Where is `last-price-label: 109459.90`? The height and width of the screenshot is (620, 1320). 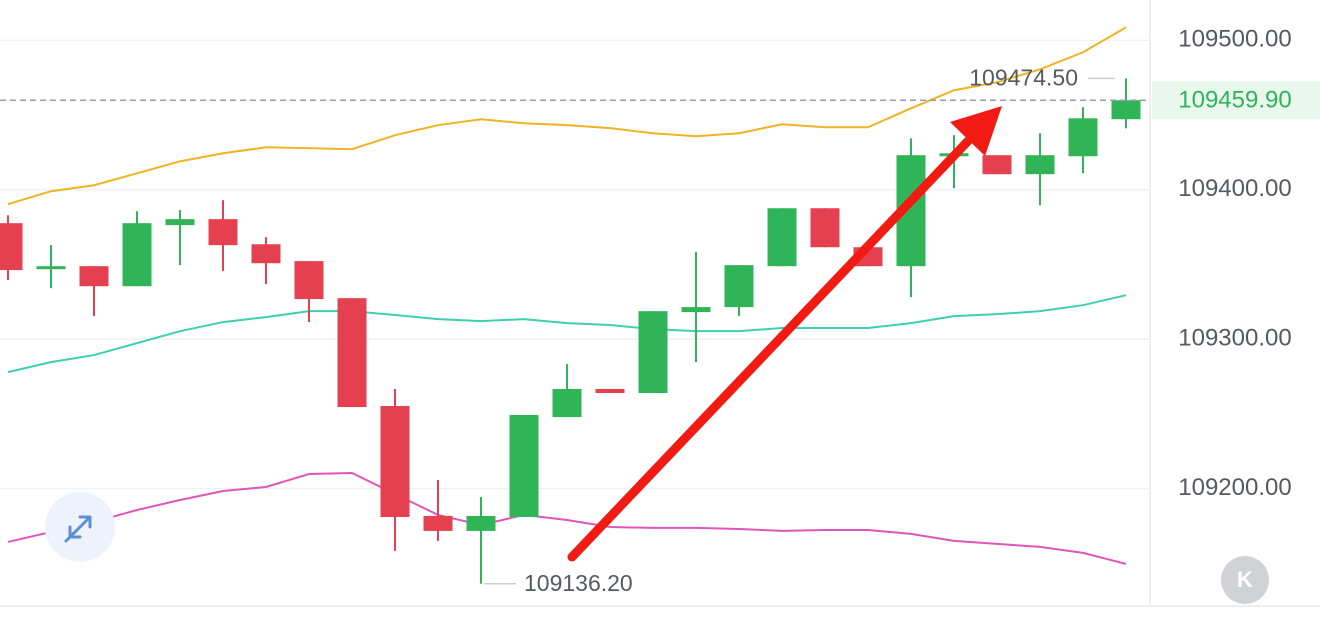
last-price-label: 109459.90 is located at coordinates (1234, 100).